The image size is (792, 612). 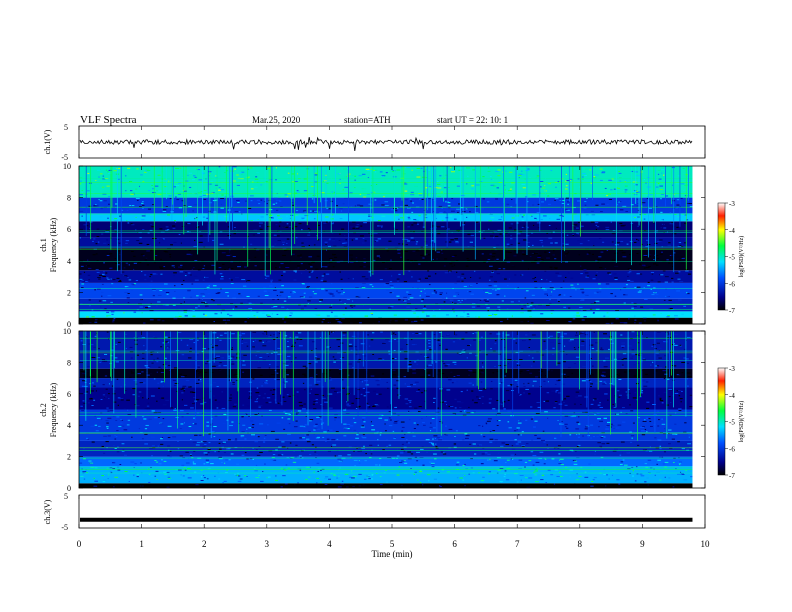 What do you see at coordinates (69, 198) in the screenshot?
I see `frequency-tick-label: 8` at bounding box center [69, 198].